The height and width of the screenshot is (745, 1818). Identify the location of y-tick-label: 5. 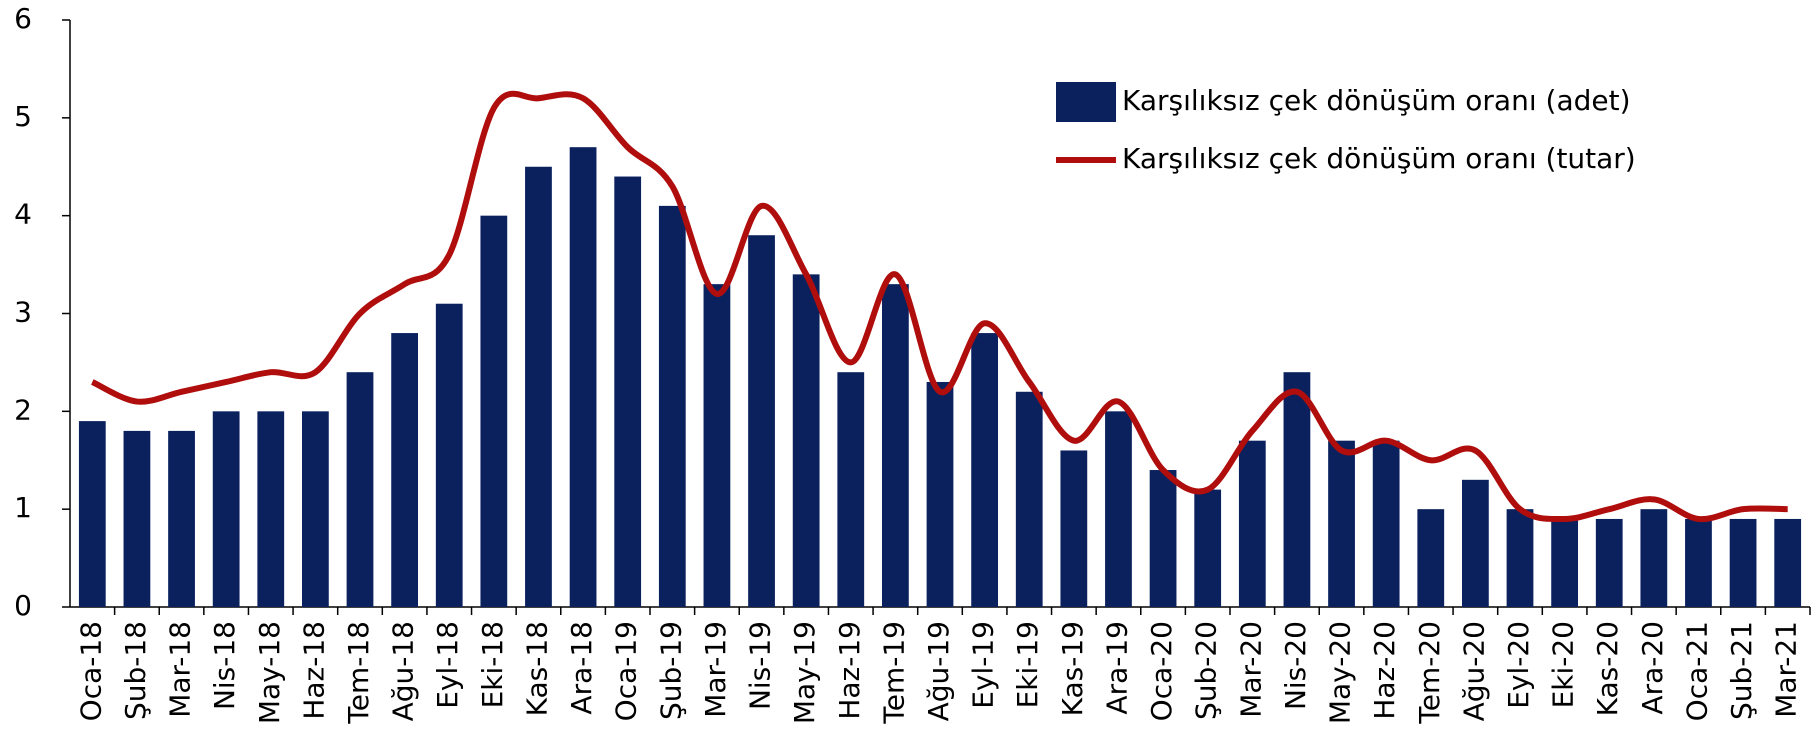
(23, 116).